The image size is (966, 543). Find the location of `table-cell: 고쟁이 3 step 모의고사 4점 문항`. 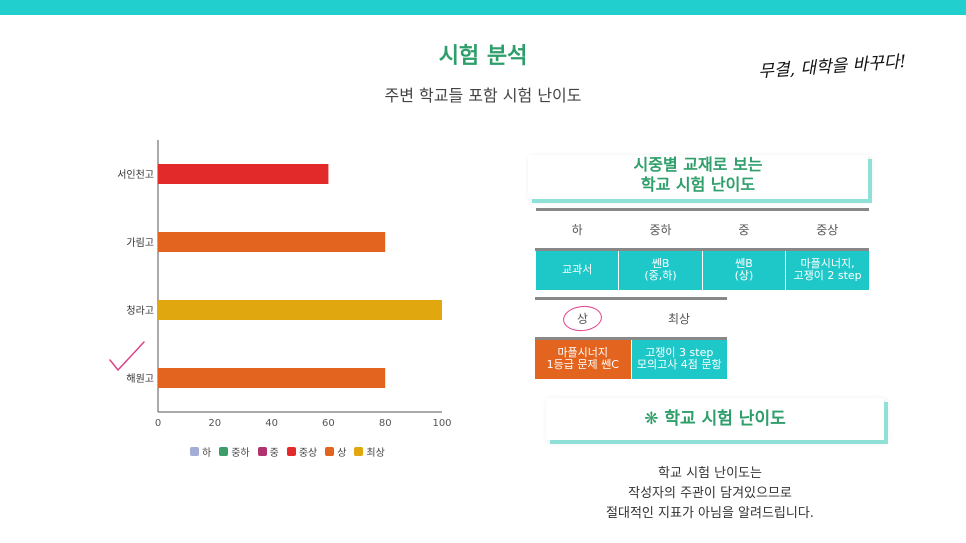

table-cell: 고쟁이 3 step 모의고사 4점 문항 is located at coordinates (678, 358).